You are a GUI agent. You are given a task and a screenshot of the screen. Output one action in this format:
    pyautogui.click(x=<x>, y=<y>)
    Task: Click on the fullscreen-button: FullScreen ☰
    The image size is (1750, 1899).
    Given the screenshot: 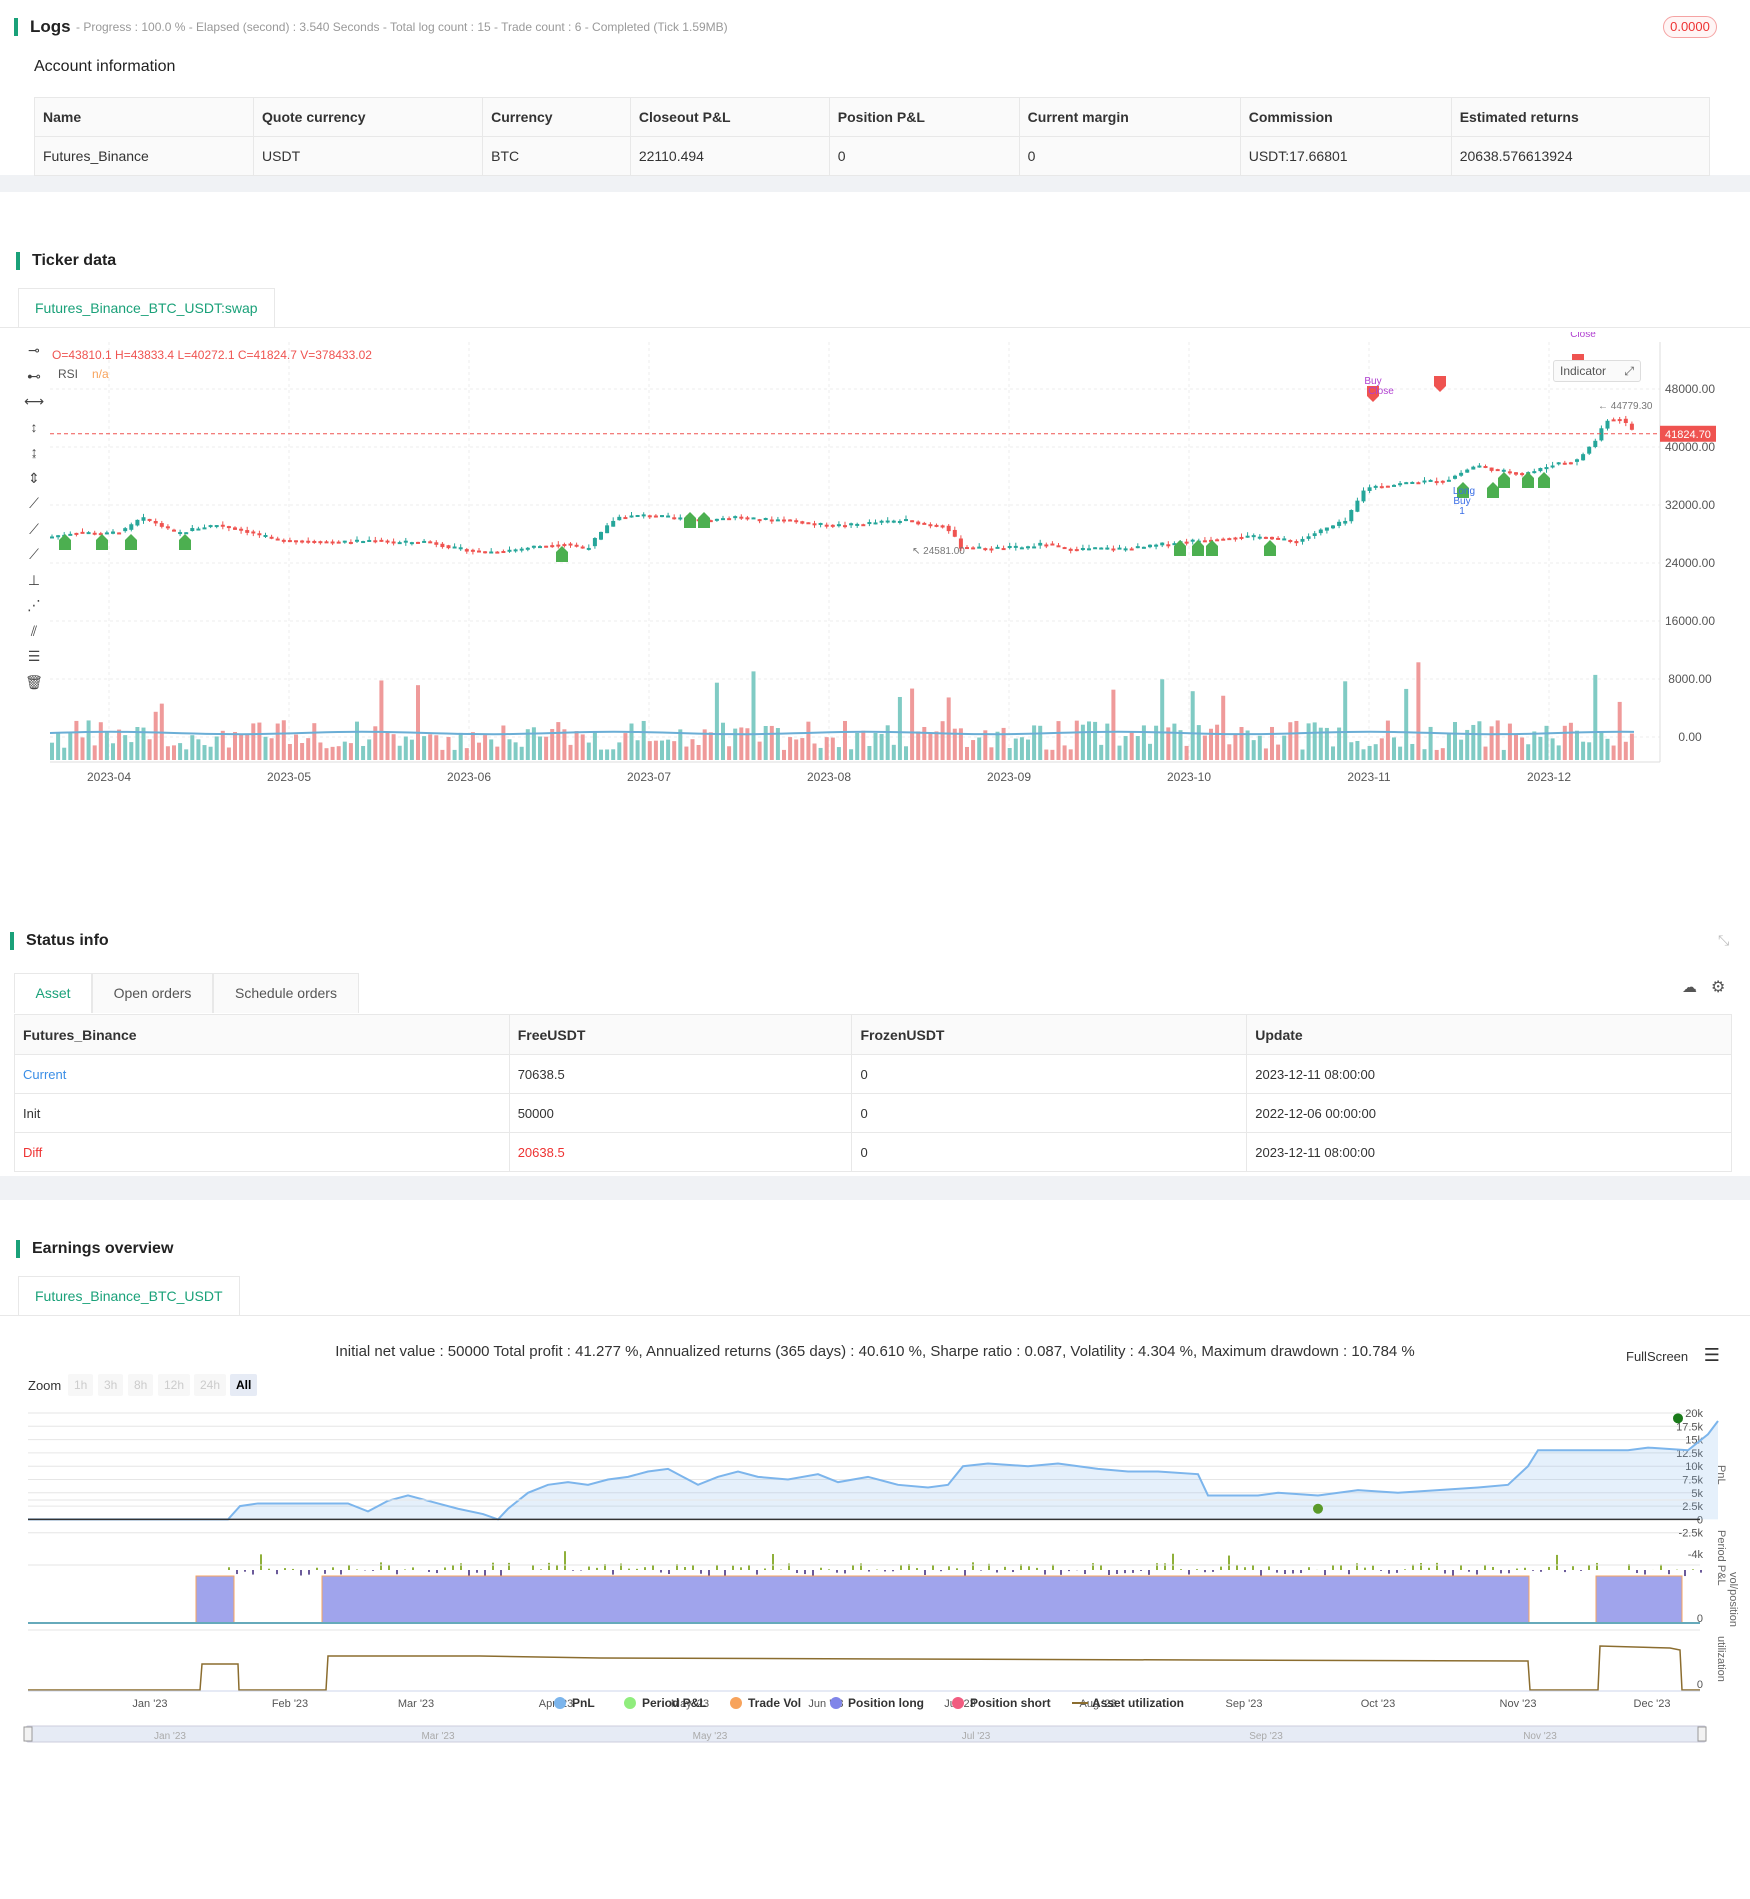 What is the action you would take?
    pyautogui.click(x=1673, y=1355)
    